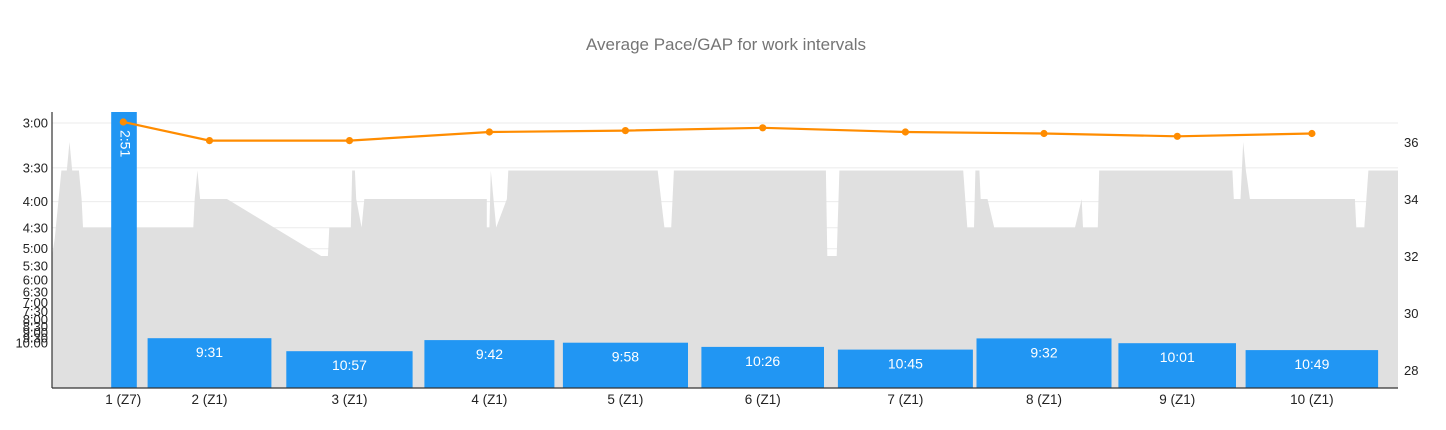 This screenshot has width=1446, height=430. Describe the element at coordinates (489, 354) in the screenshot. I see `bar-label: 9:42` at that location.